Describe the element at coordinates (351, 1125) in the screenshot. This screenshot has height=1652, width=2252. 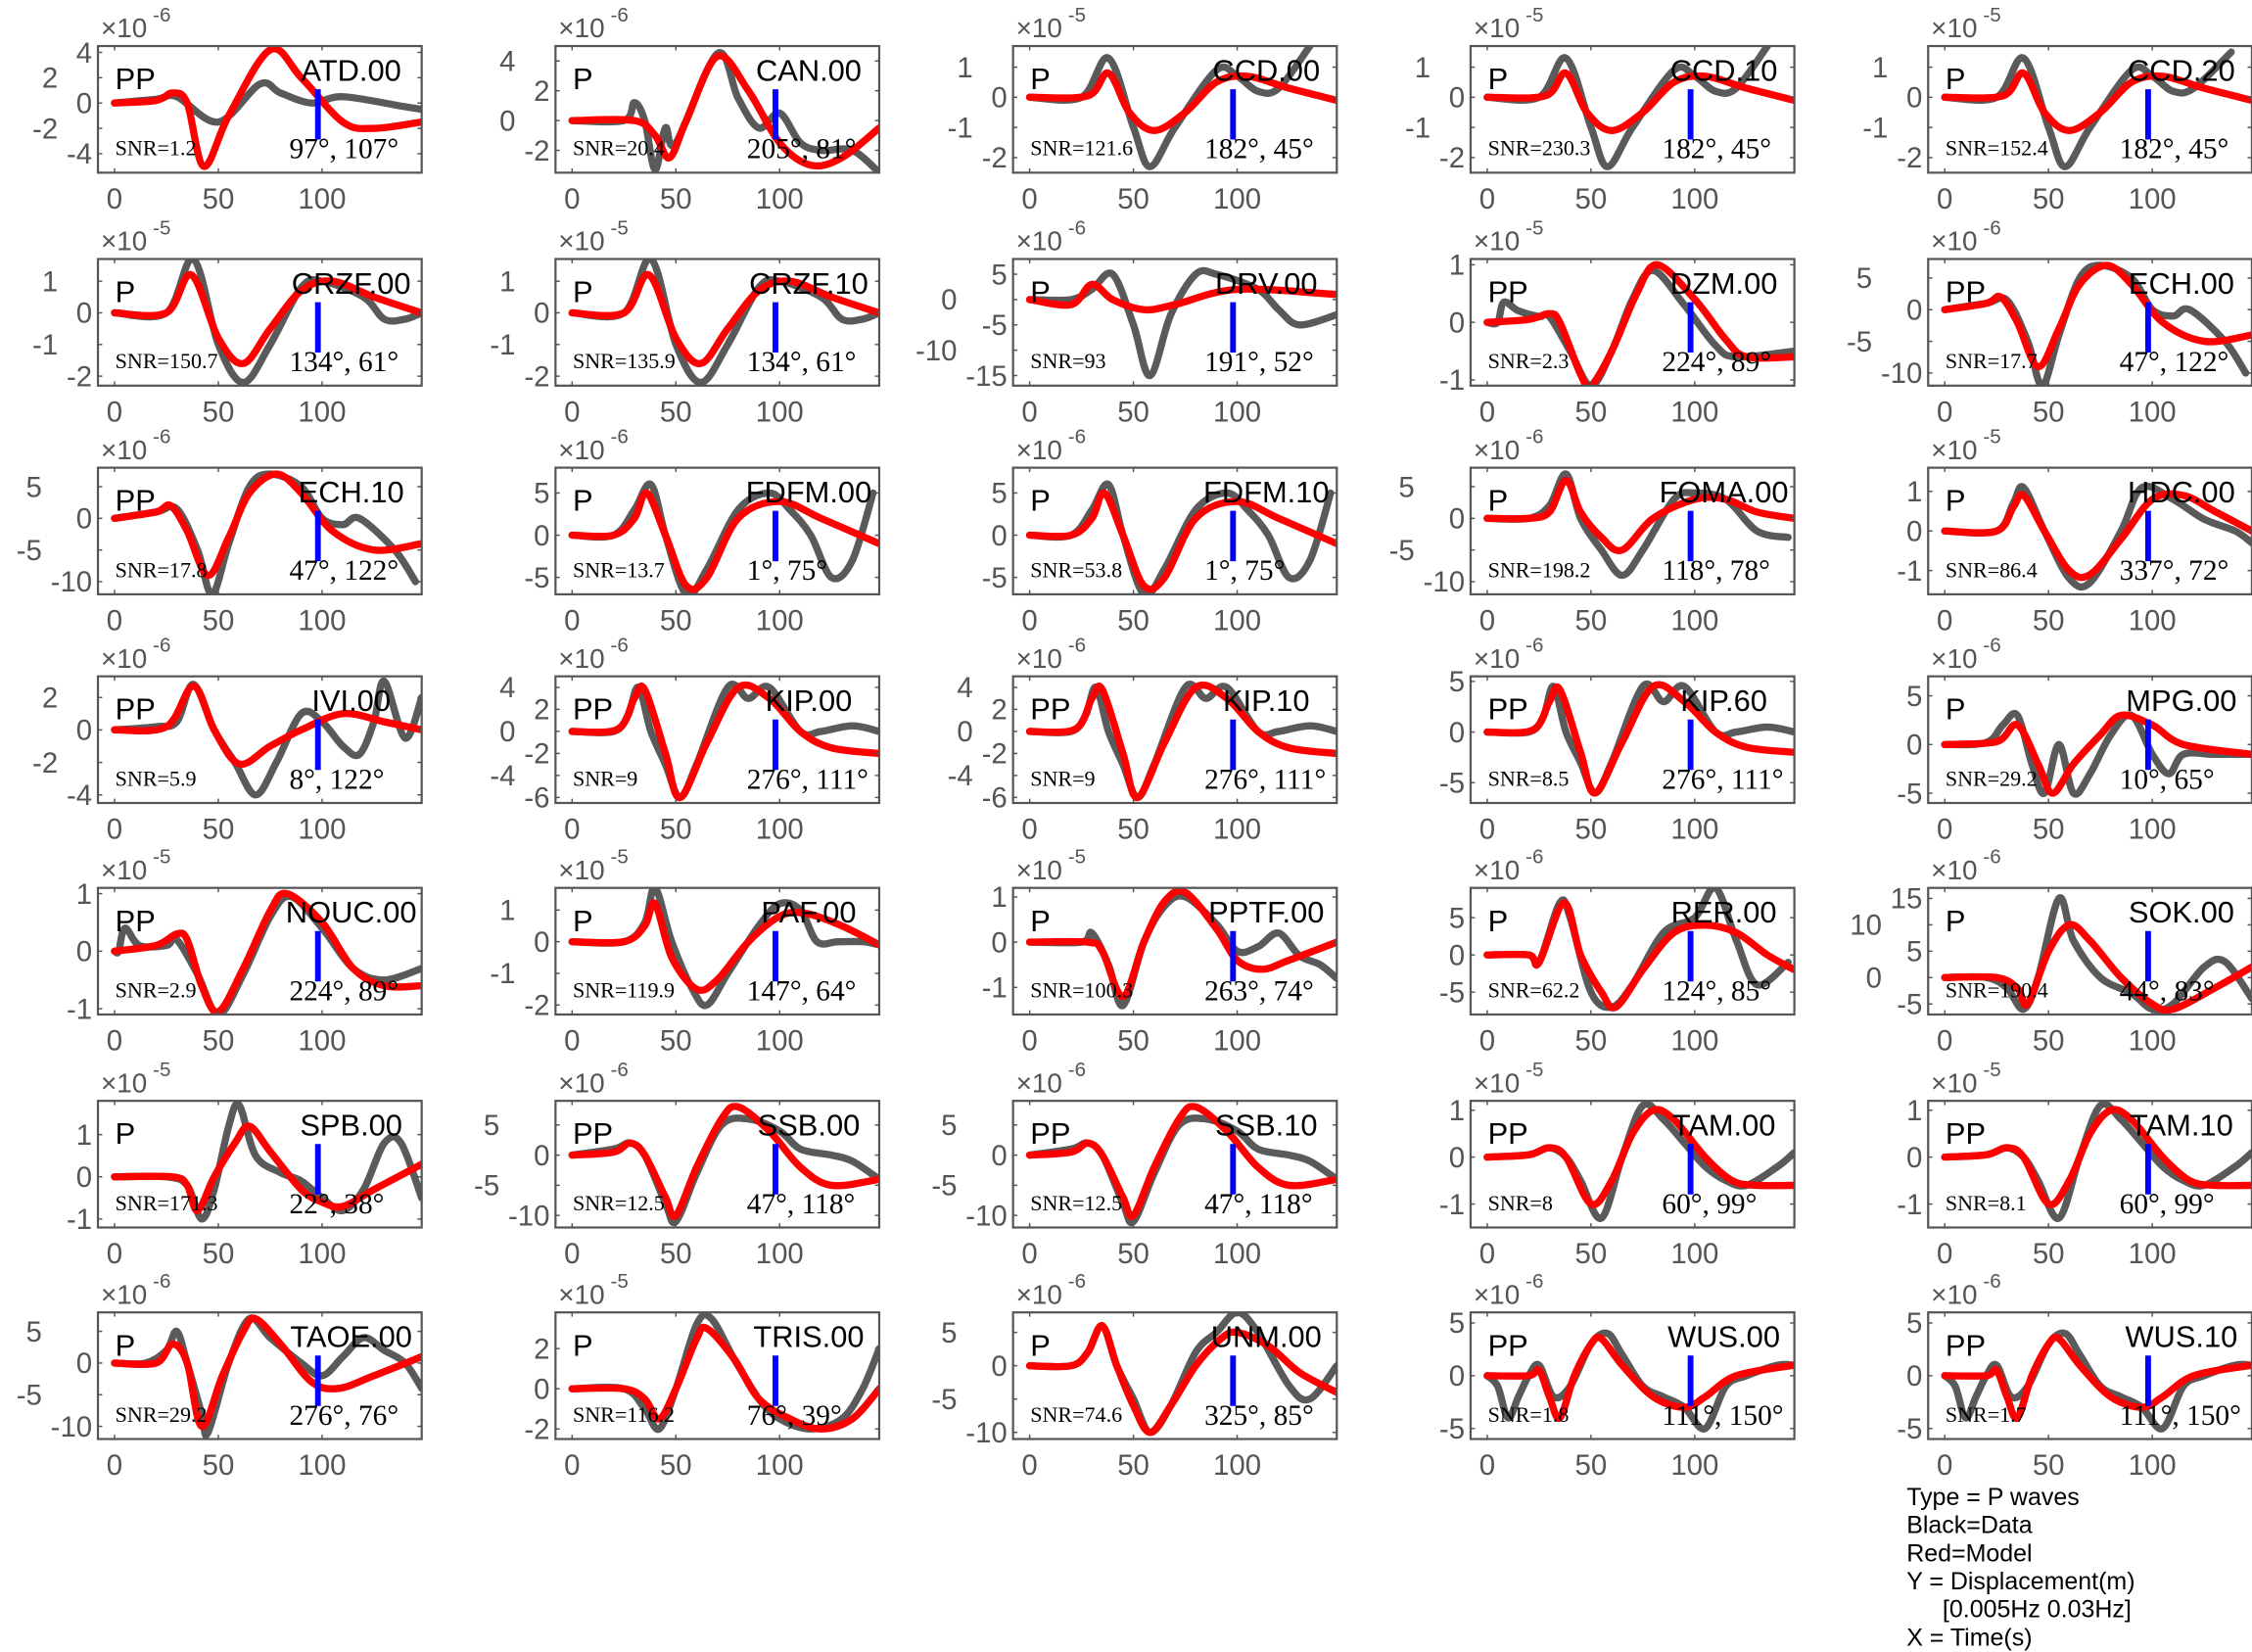
I see `station-label: SPB.00` at that location.